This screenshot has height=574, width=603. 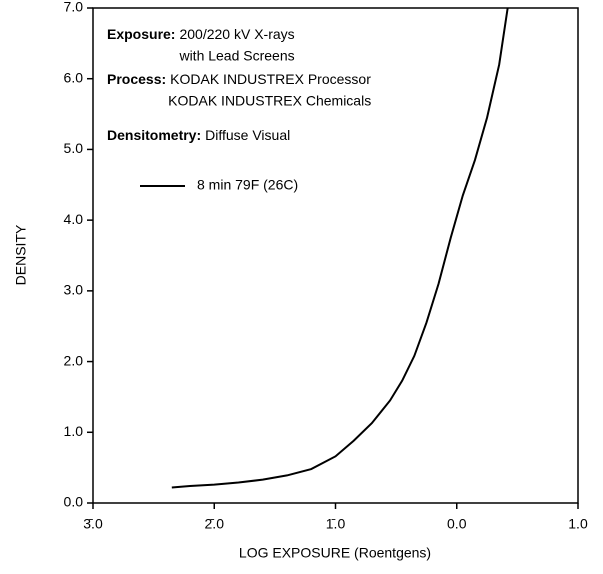 What do you see at coordinates (93, 524) in the screenshot?
I see `x-tick-label: 3̄.0` at bounding box center [93, 524].